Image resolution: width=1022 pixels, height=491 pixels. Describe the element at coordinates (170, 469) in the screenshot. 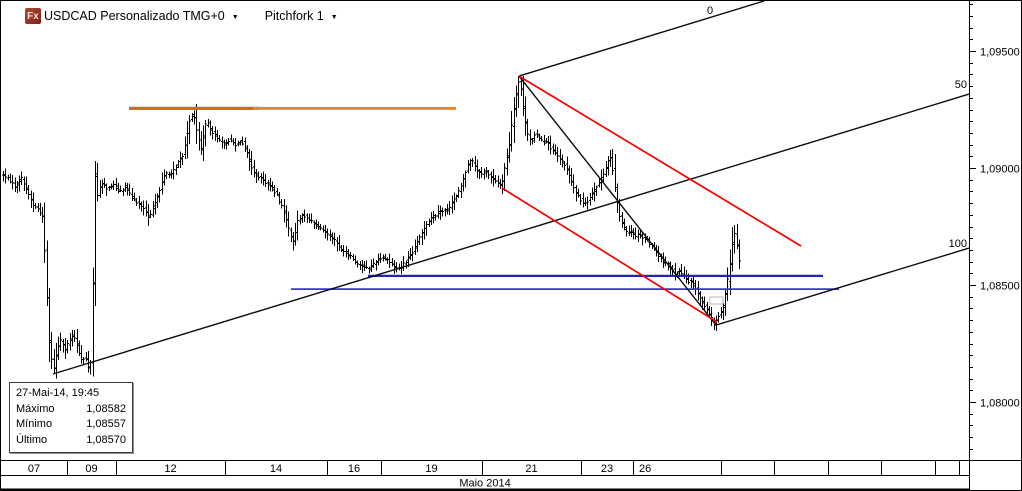

I see `date-axis-label: 12` at that location.